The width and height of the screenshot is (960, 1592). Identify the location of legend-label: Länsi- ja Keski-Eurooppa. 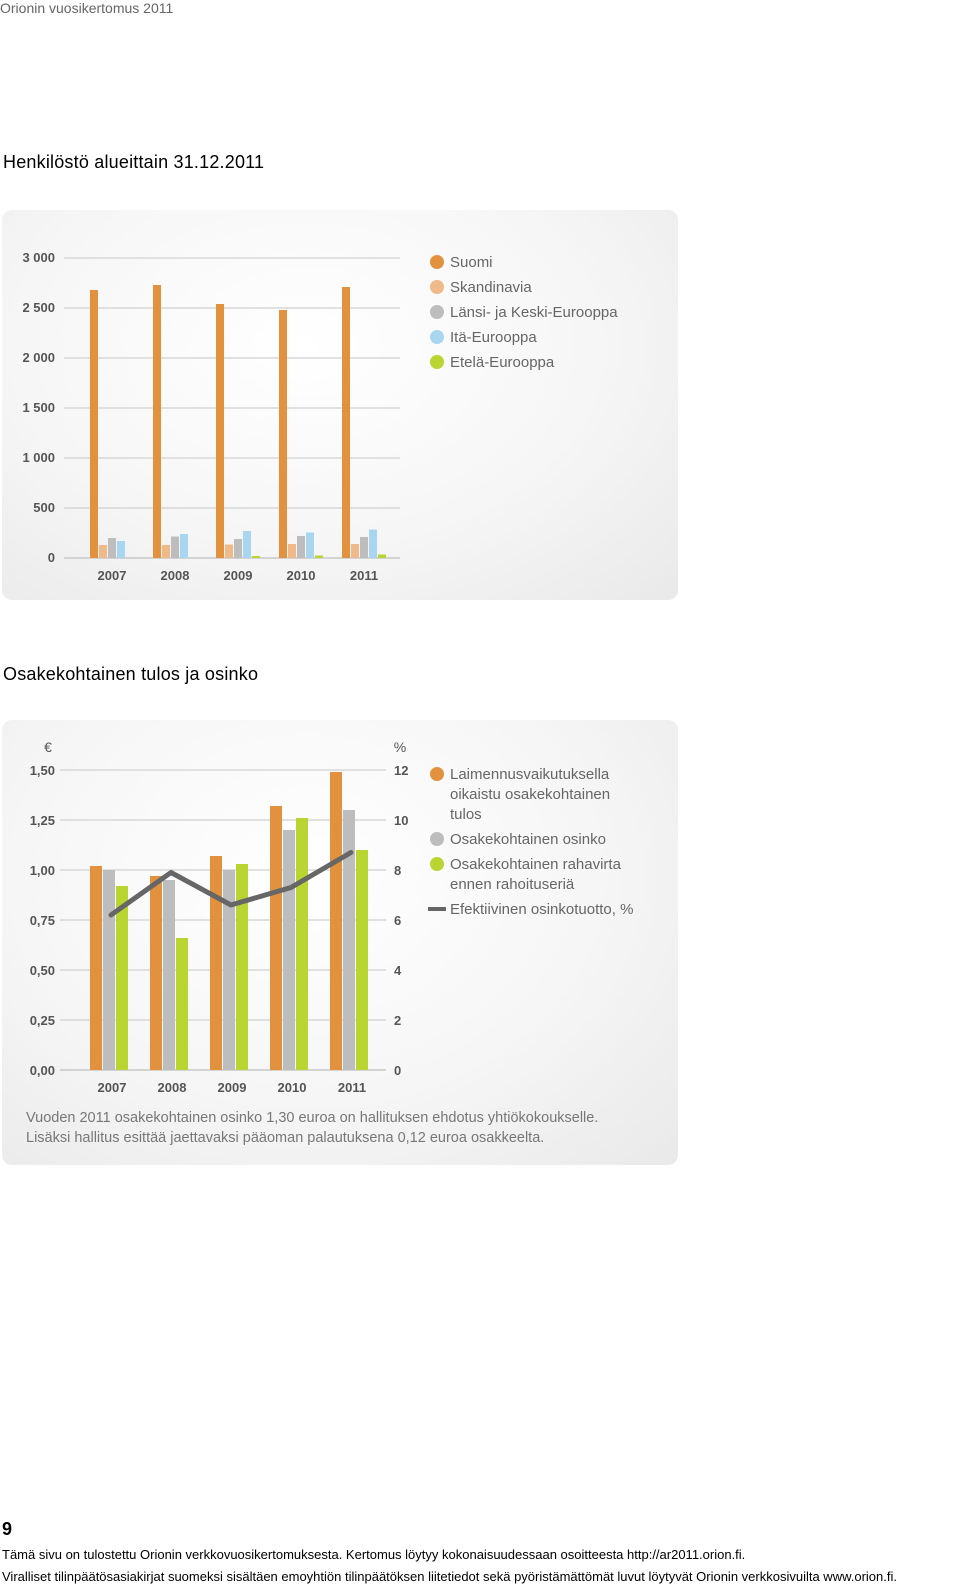
(534, 312).